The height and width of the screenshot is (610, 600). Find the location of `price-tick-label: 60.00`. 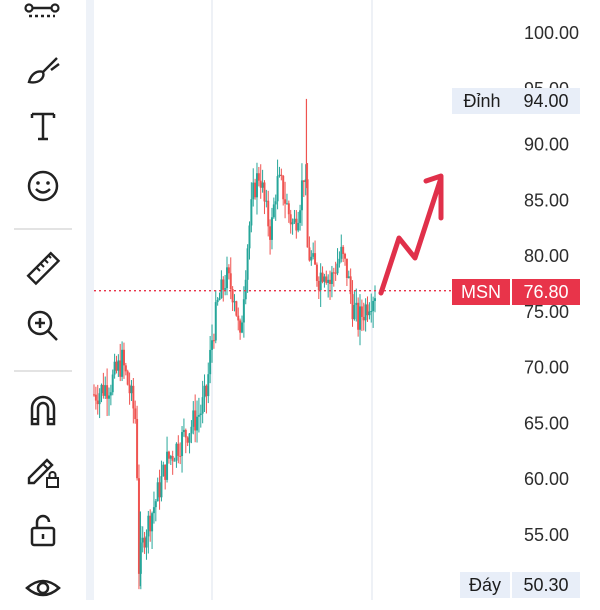

price-tick-label: 60.00 is located at coordinates (546, 479).